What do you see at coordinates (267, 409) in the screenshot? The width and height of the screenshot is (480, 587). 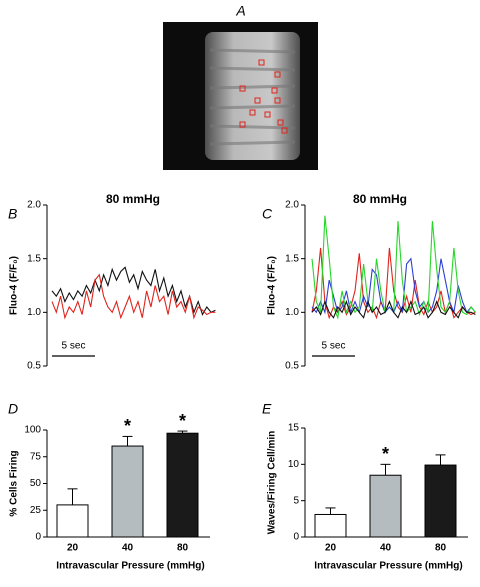 I see `panel-label: E` at bounding box center [267, 409].